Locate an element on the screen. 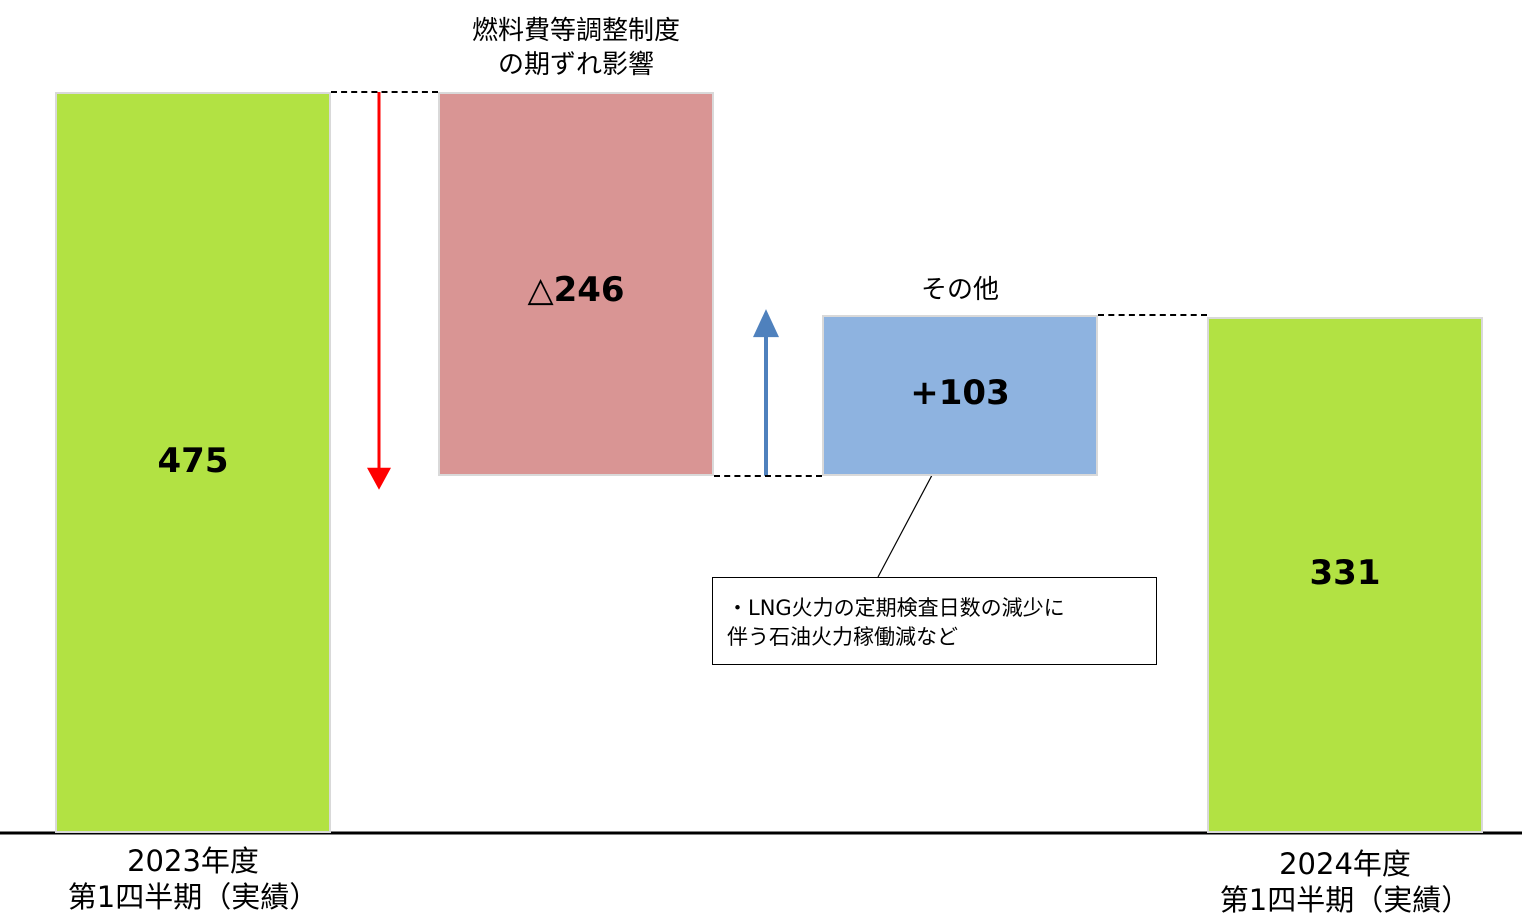 The width and height of the screenshot is (1522, 924). increase-arrow-head is located at coordinates (766, 323).